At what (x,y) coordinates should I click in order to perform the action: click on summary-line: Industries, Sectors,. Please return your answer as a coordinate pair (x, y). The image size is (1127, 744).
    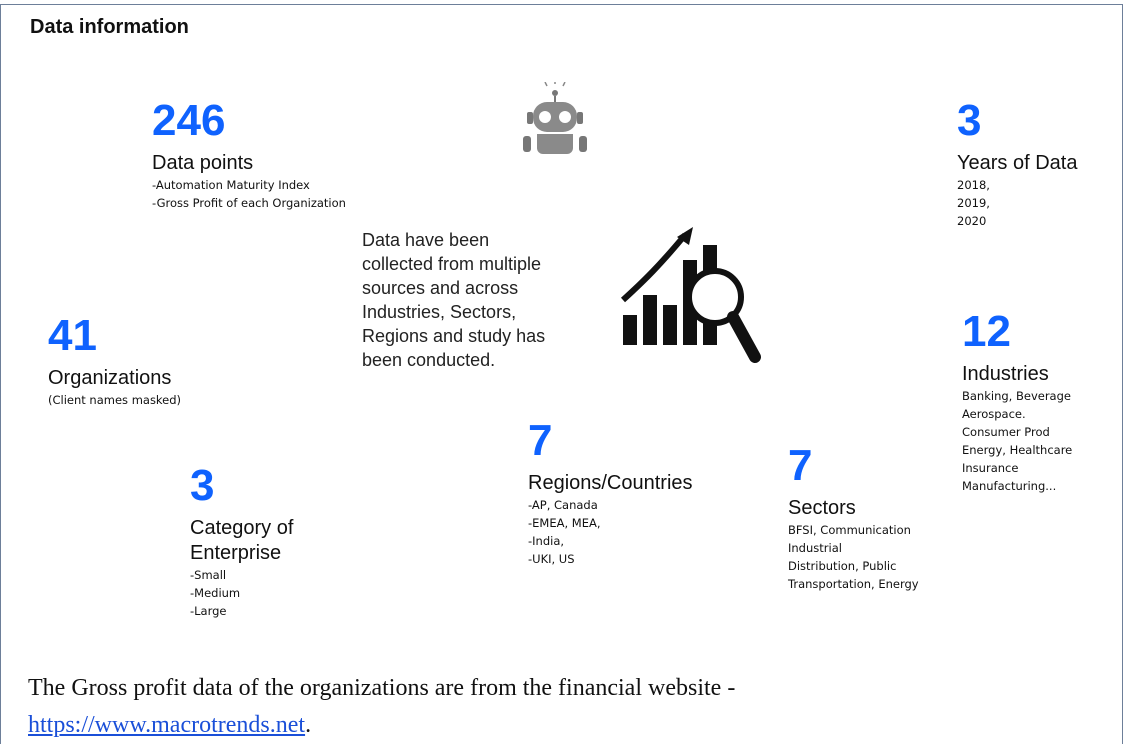
    Looking at the image, I should click on (439, 312).